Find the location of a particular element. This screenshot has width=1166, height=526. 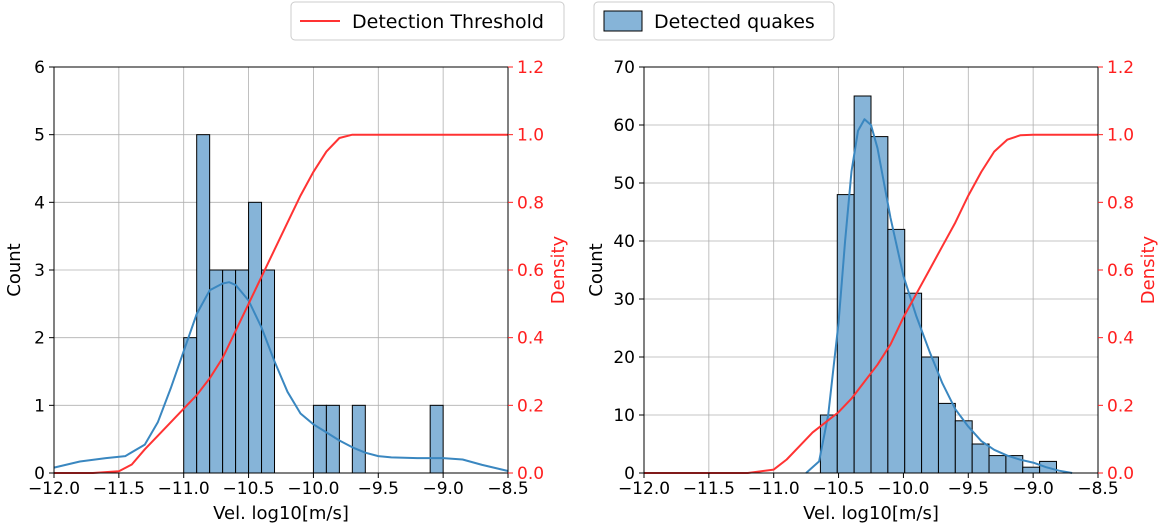

y-tick-label: 10 is located at coordinates (624, 416).